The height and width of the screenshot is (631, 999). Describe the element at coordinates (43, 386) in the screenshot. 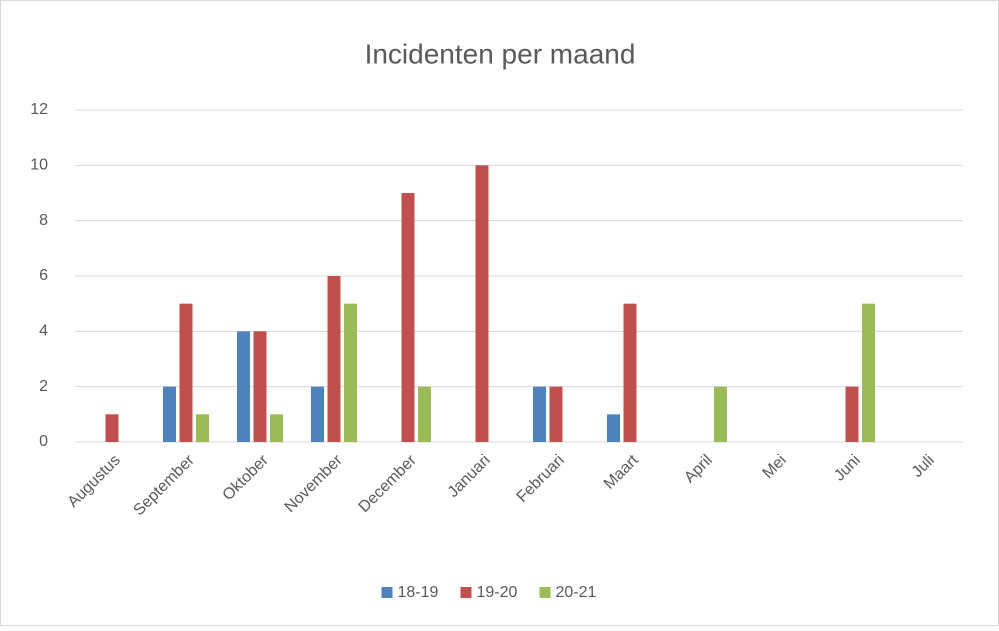

I see `y-tick-label: 2` at that location.